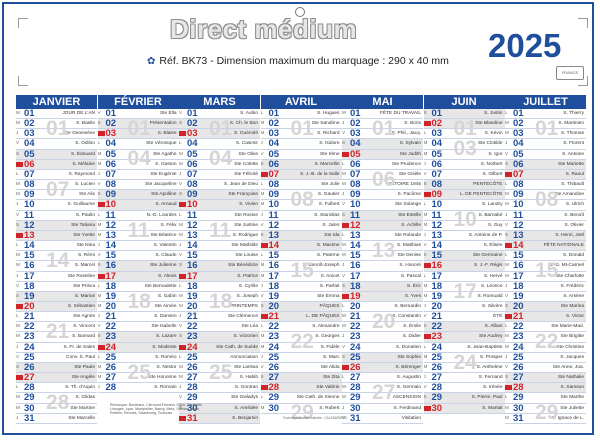 Image resolution: width=600 pixels, height=440 pixels. I want to click on saint-name: Ste Christine, so click(570, 347).